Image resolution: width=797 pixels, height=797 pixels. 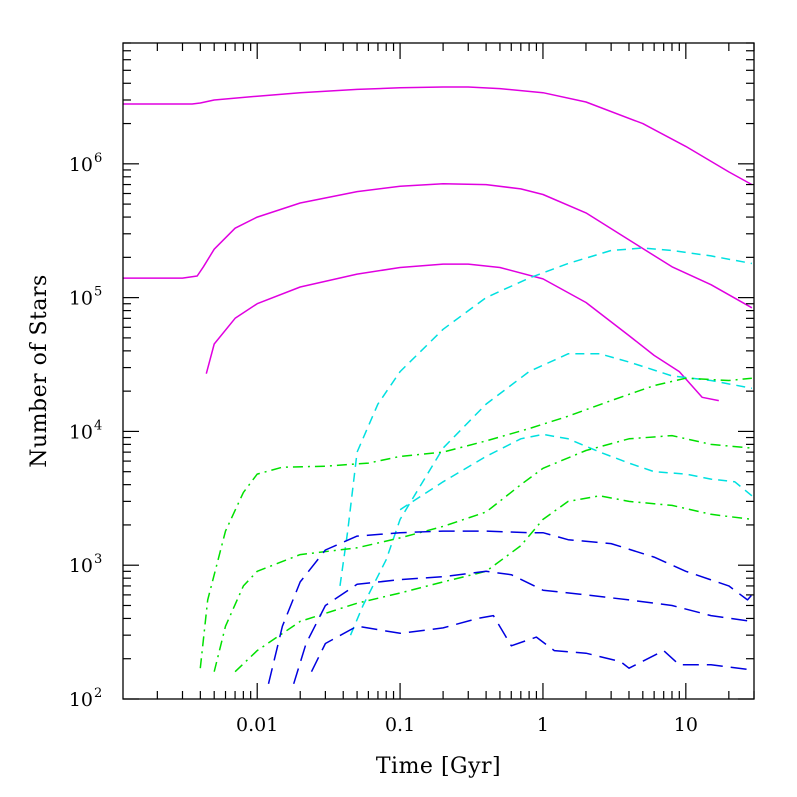 What do you see at coordinates (438, 766) in the screenshot?
I see `x-axis-label: Time [Gyr]` at bounding box center [438, 766].